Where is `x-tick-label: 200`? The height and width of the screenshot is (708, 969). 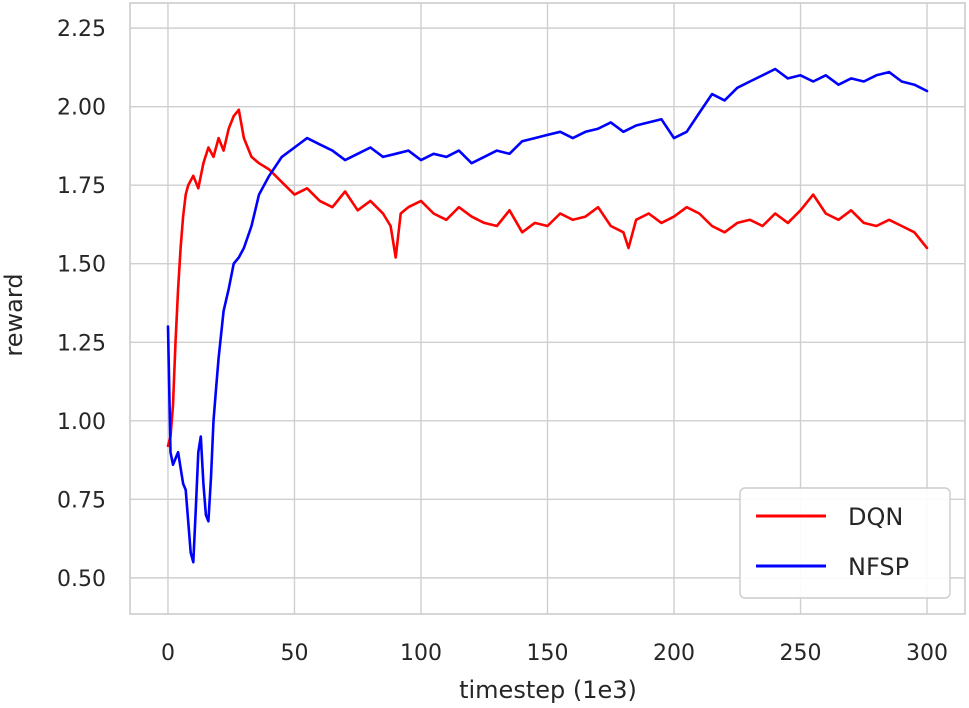
x-tick-label: 200 is located at coordinates (674, 653).